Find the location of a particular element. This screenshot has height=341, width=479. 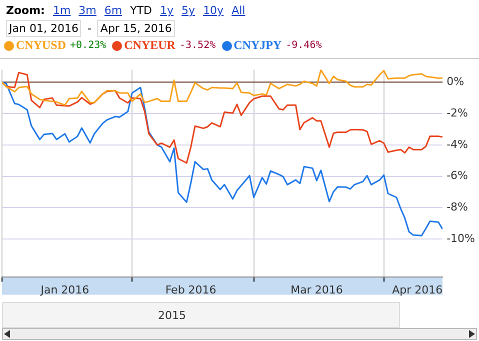

legend-label: CNYJPY is located at coordinates (258, 45).